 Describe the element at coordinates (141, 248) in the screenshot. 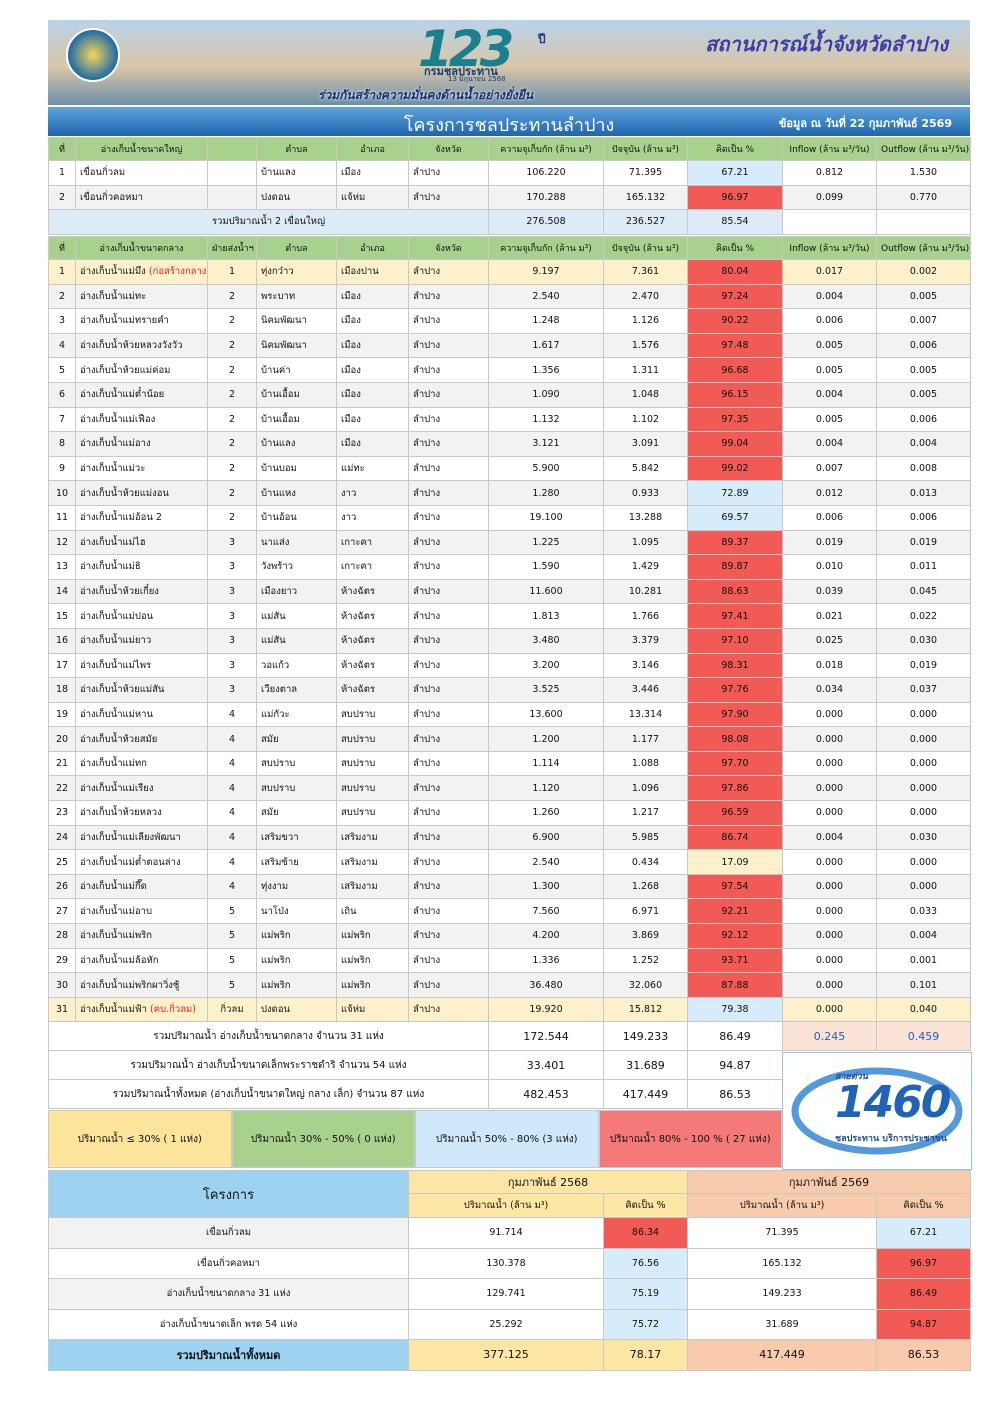

I see `column-header: อ่างเก็บน้ำขนาดกลาง` at that location.